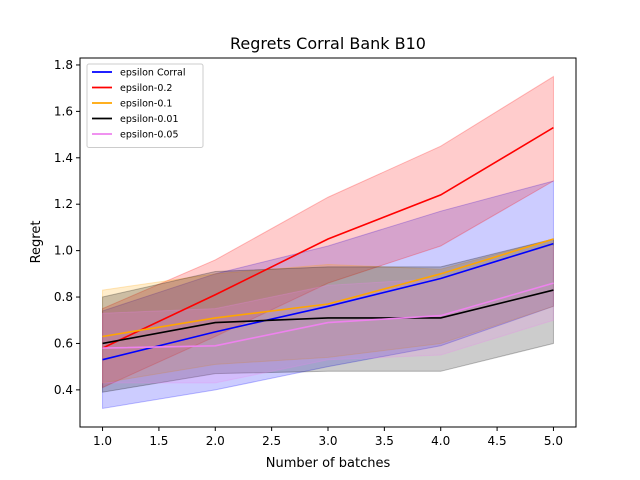 The height and width of the screenshot is (480, 640). Describe the element at coordinates (63, 343) in the screenshot. I see `y-tick-label: 0.6` at that location.